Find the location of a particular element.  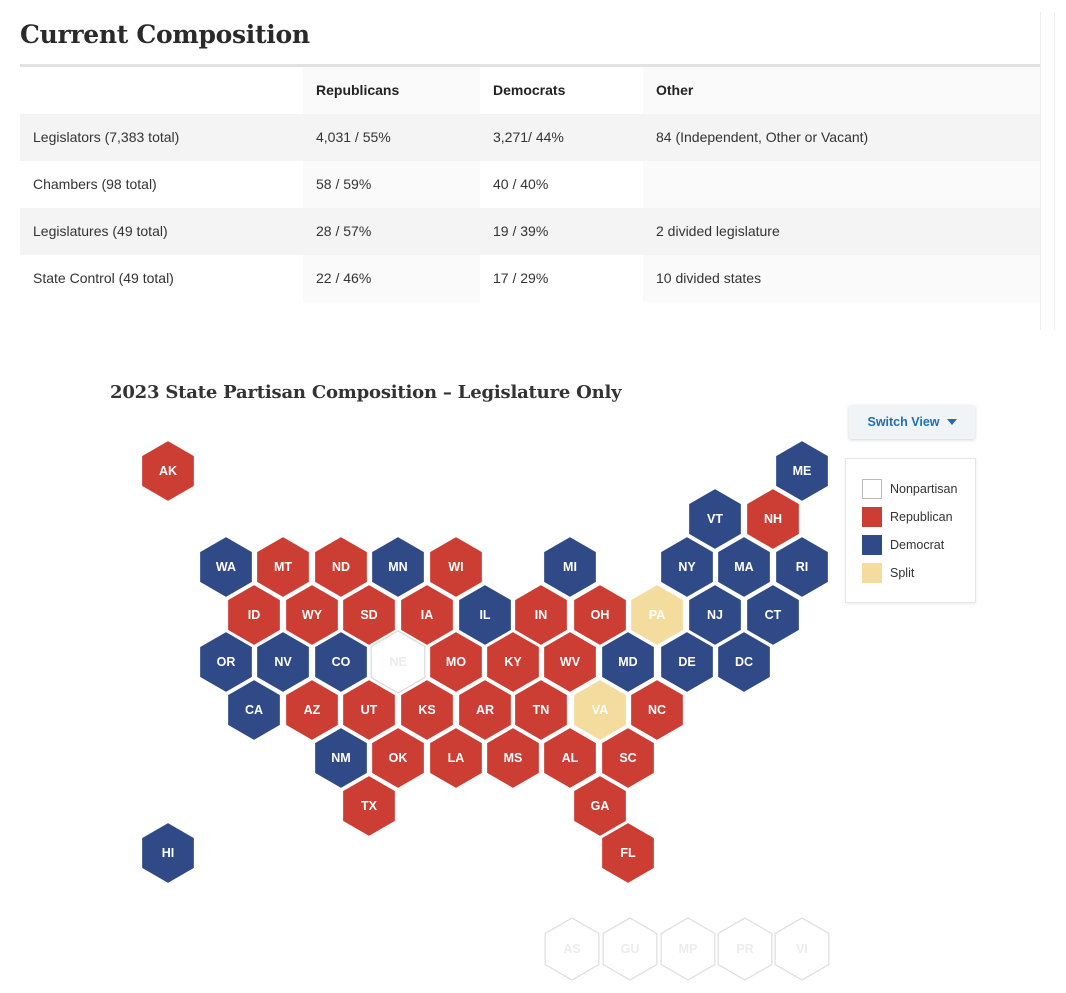

state-hex-ri: RI is located at coordinates (802, 567).